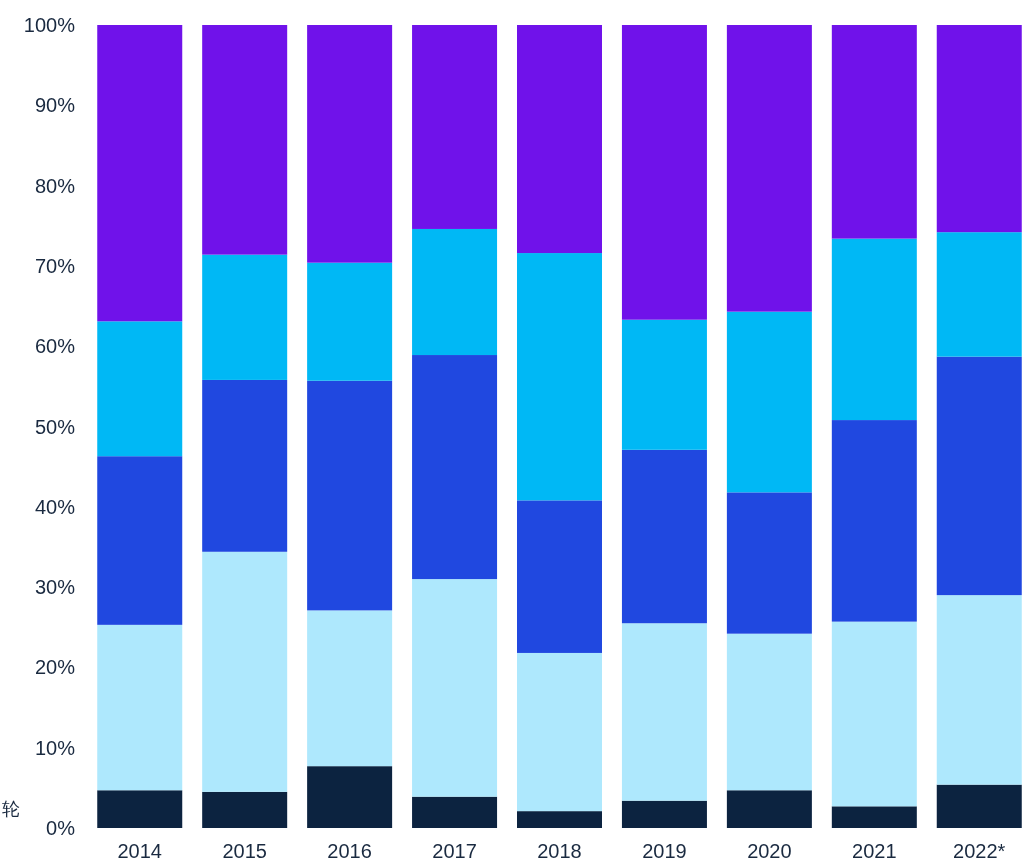  What do you see at coordinates (55, 265) in the screenshot?
I see `y-tick-label: 70%` at bounding box center [55, 265].